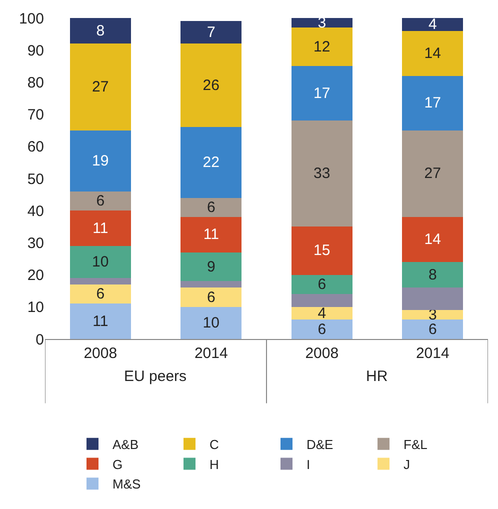 The width and height of the screenshot is (498, 509). I want to click on legend-label: F&L, so click(416, 444).